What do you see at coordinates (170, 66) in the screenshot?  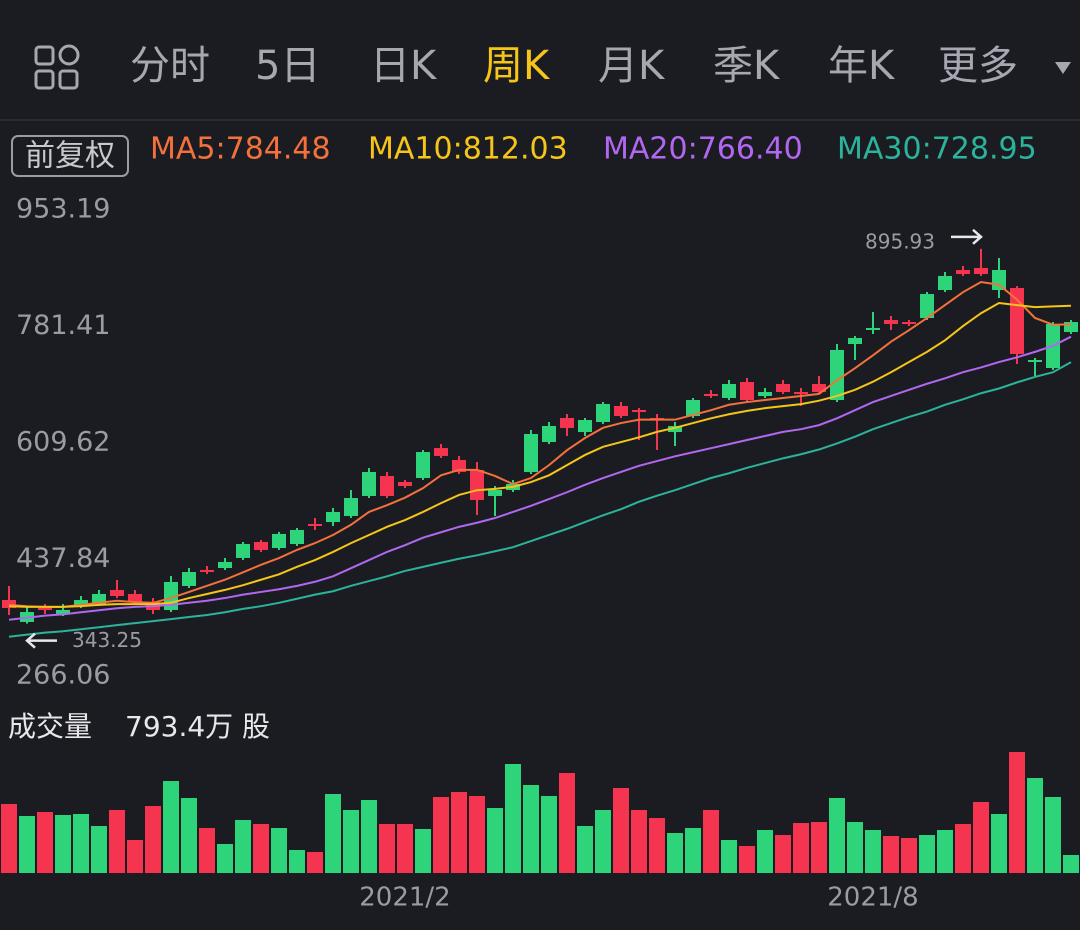 I see `tab: 分时` at bounding box center [170, 66].